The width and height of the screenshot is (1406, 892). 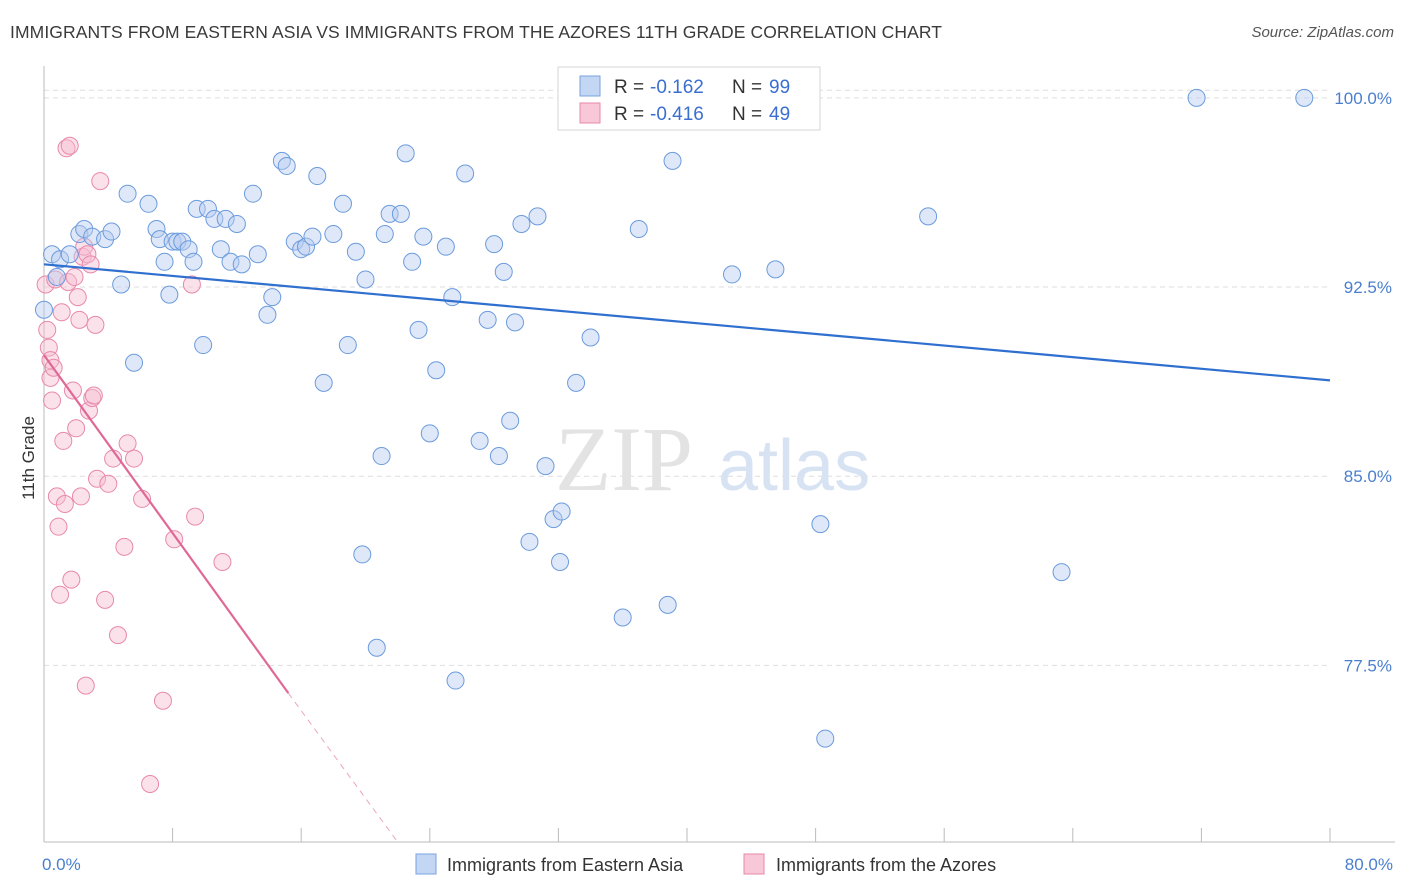 What do you see at coordinates (565, 865) in the screenshot?
I see `bottom-legend-label-blue: Immigrants from Eastern Asia` at bounding box center [565, 865].